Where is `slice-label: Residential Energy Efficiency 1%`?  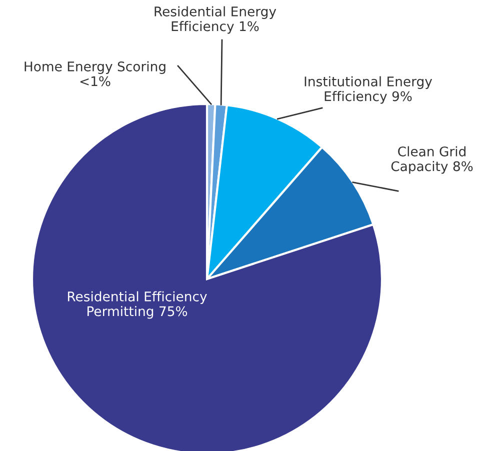
slice-label: Residential Energy Efficiency 1% is located at coordinates (215, 20).